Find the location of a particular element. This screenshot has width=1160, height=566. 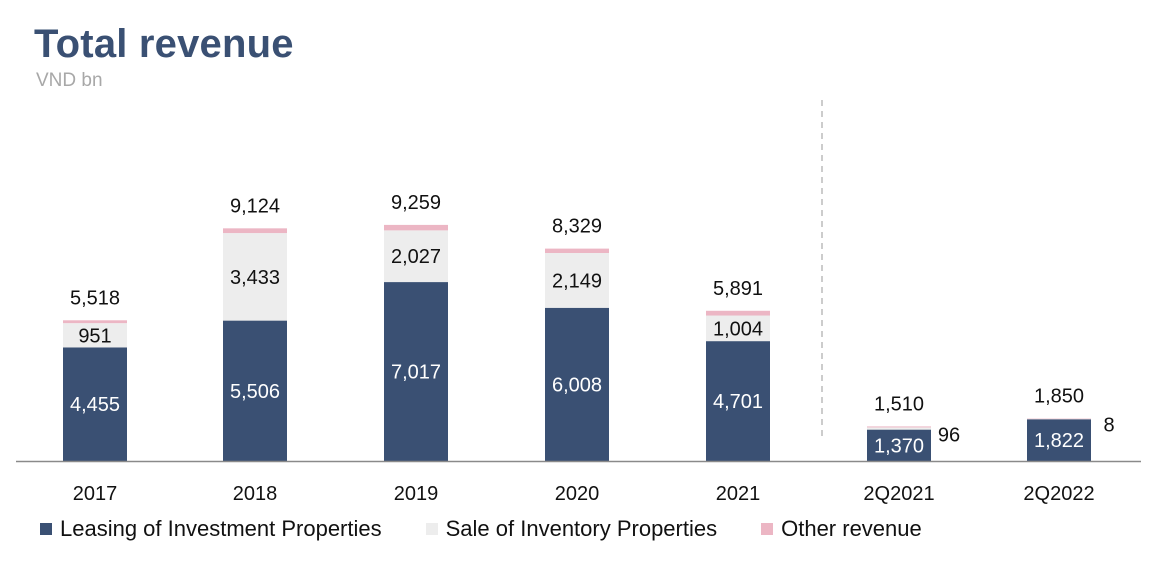

bar-leasing-2Q2021 is located at coordinates (899, 445).